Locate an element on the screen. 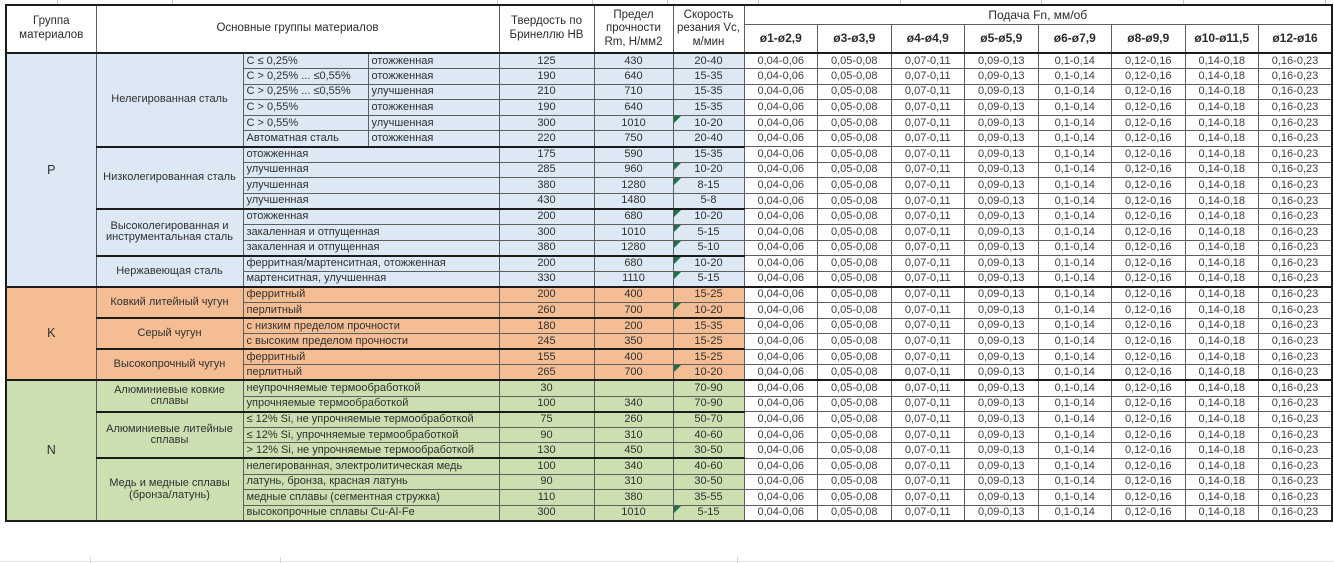 This screenshot has width=1334, height=563. vc-value: 50-70 is located at coordinates (708, 419).